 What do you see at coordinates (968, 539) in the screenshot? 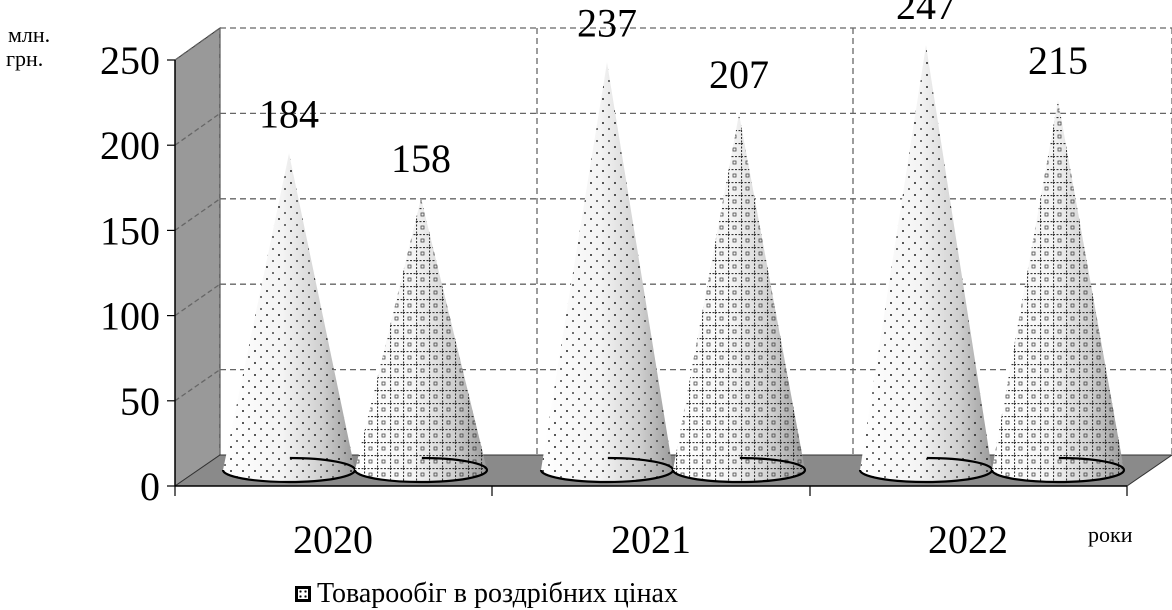
I see `x-tick-label-2022: 2022` at bounding box center [968, 539].